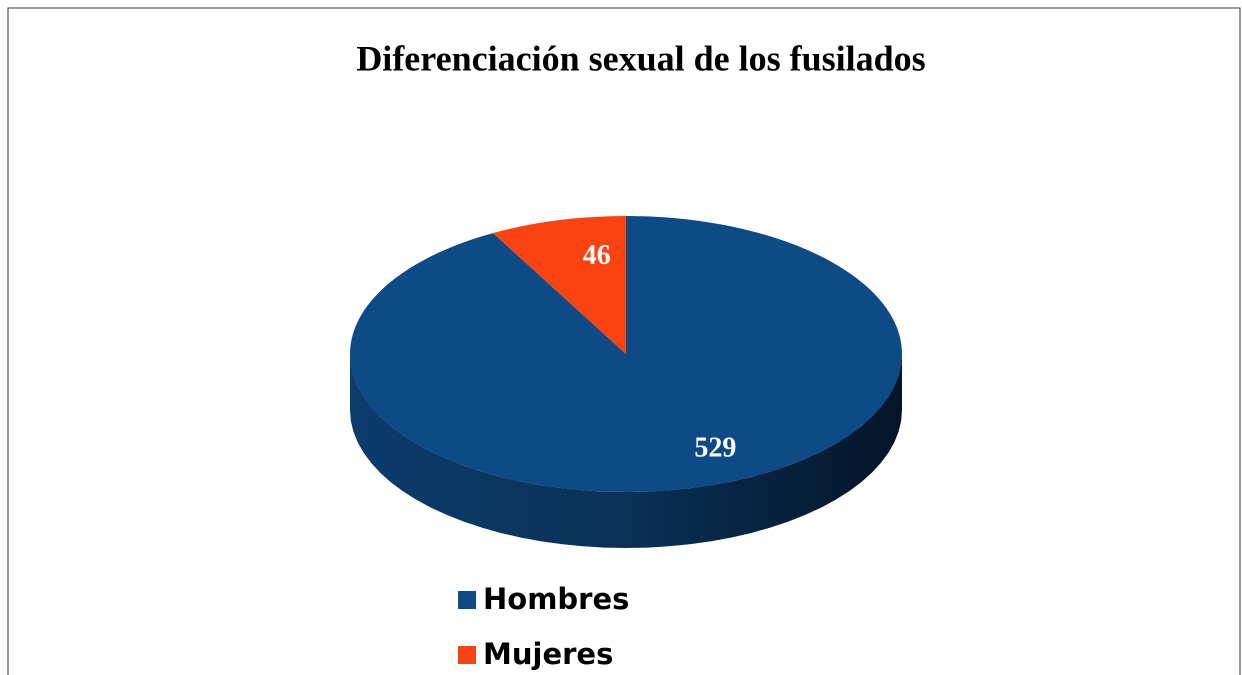  Describe the element at coordinates (597, 255) in the screenshot. I see `data-label: 46` at that location.